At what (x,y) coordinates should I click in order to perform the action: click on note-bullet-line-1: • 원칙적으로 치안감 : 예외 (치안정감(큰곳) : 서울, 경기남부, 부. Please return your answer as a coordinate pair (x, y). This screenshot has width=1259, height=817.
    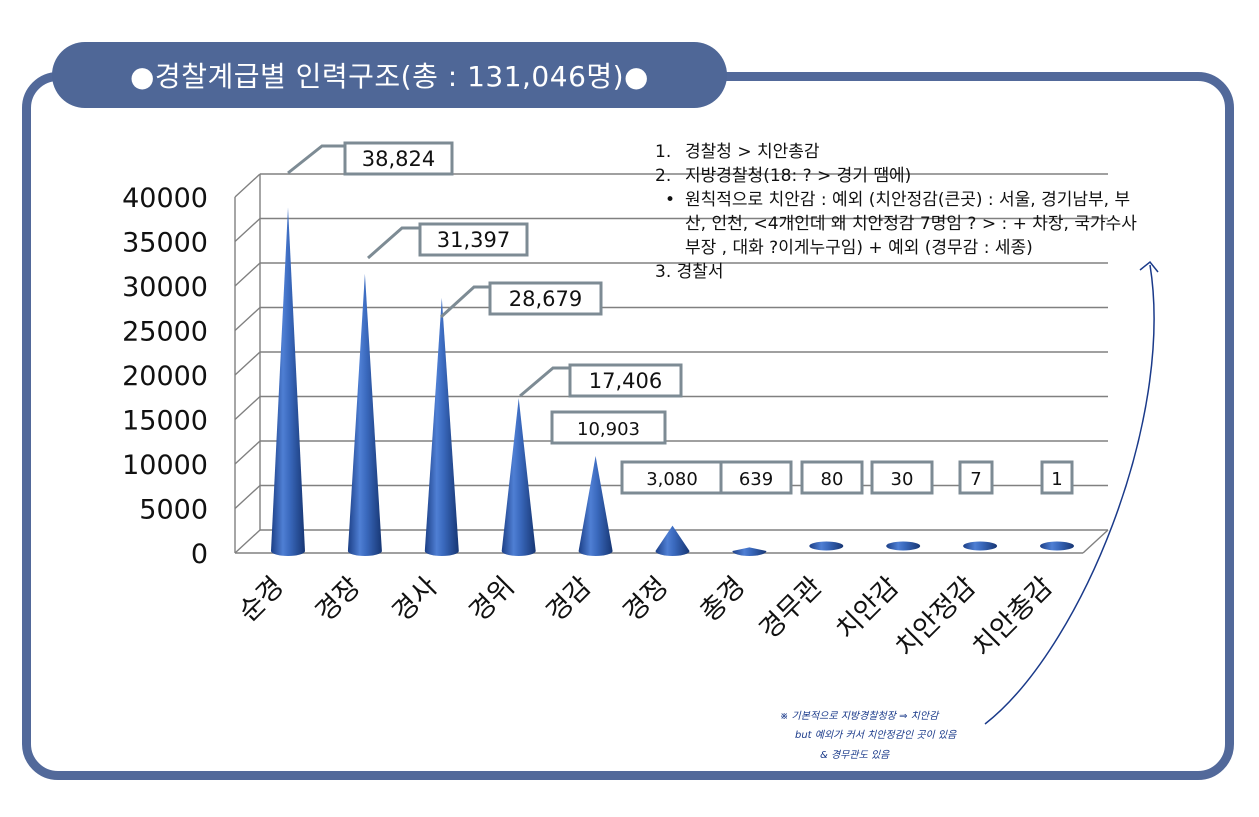
    Looking at the image, I should click on (950, 200).